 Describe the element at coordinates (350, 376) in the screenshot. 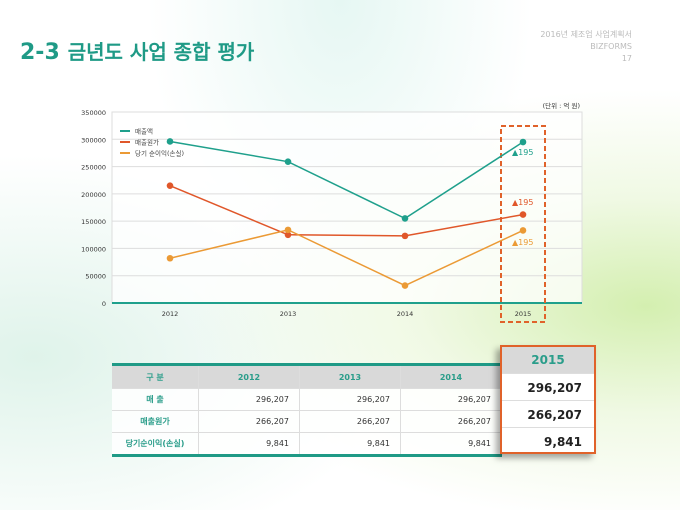

I see `header-cell: 2013` at that location.